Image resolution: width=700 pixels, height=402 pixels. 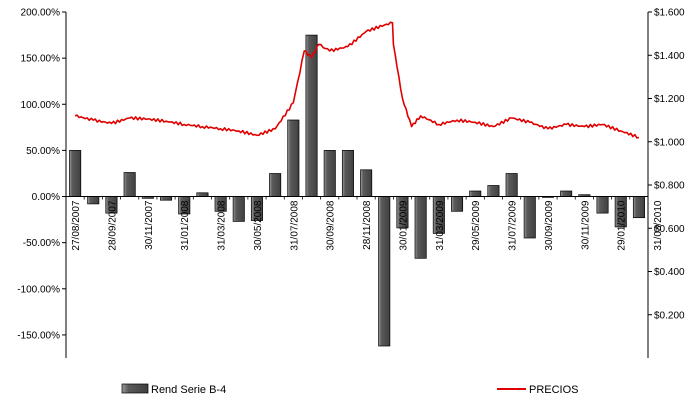 I want to click on legend: Rend Serie B-4 PRECIOS, so click(x=350, y=389).